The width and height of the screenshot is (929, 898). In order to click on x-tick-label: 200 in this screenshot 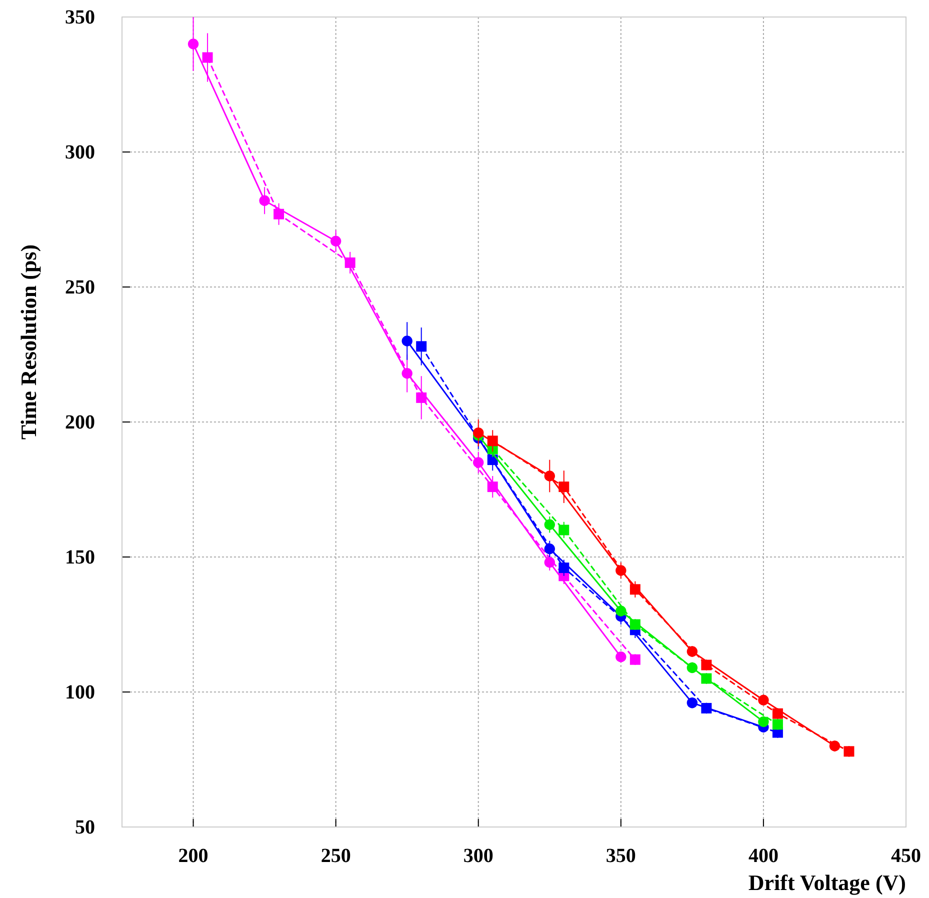, I will do `click(193, 856)`.